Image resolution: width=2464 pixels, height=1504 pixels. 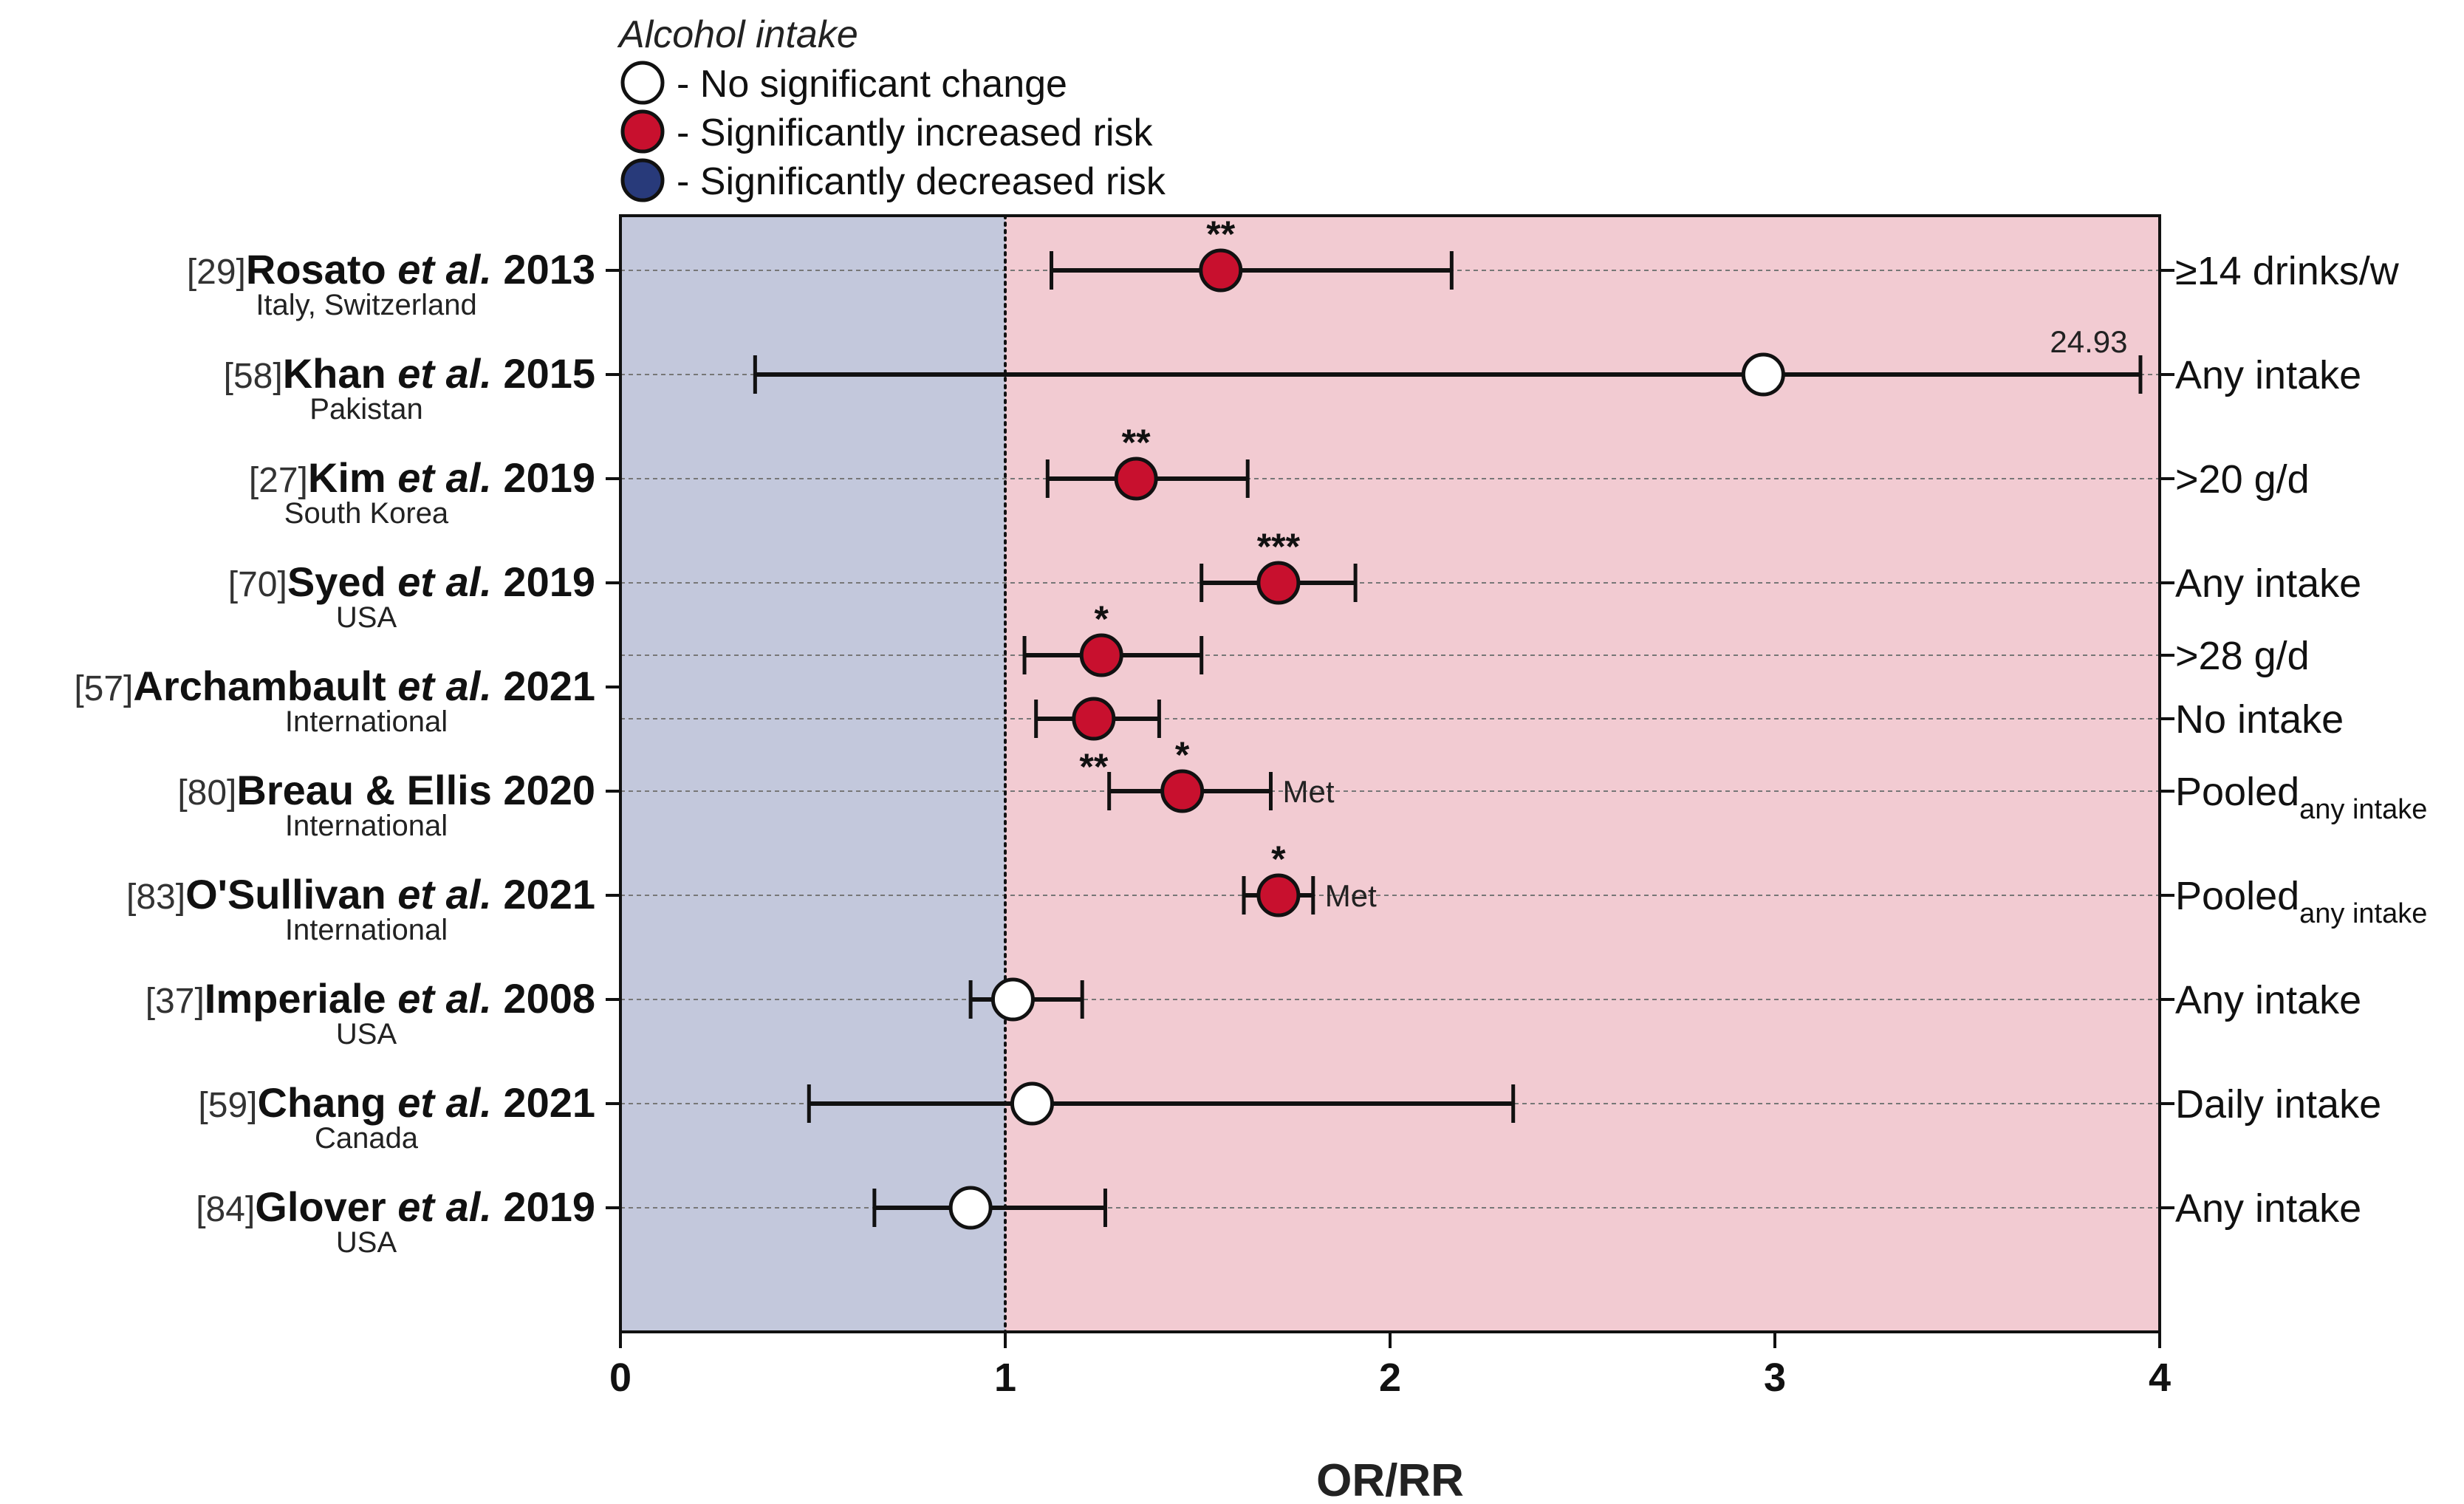 I want to click on exposure-label: >28 g/d, so click(x=2242, y=656).